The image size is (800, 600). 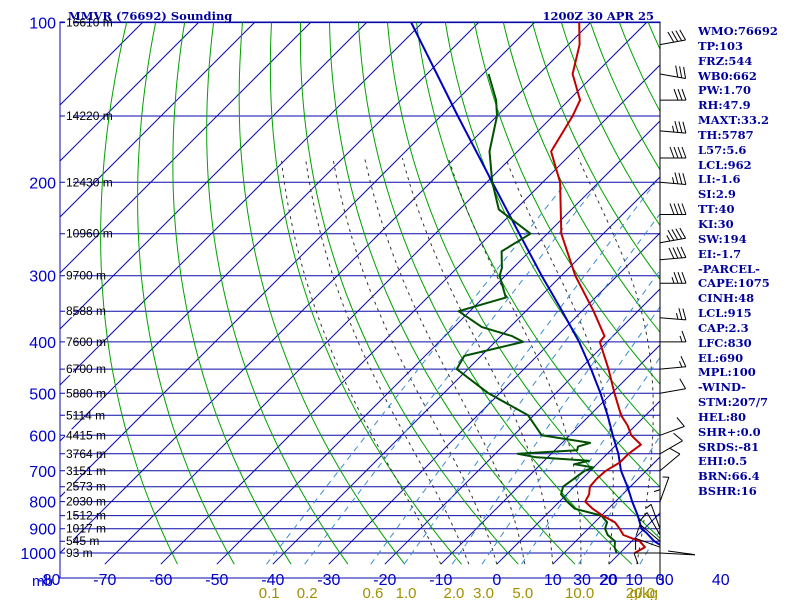 I want to click on height-label: 6700 m, so click(x=86, y=369).